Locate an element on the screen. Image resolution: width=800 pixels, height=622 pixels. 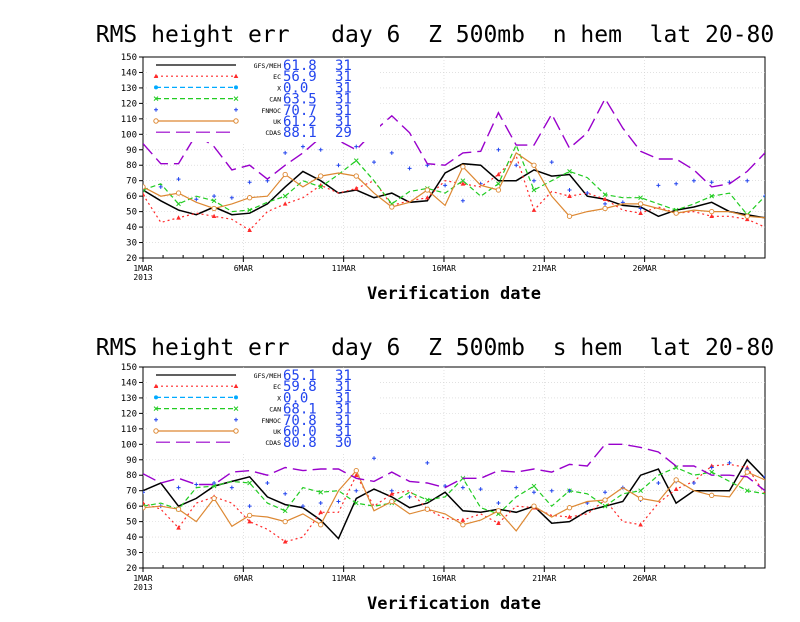
y-tick-label: 110 is located at coordinates (129, 430).